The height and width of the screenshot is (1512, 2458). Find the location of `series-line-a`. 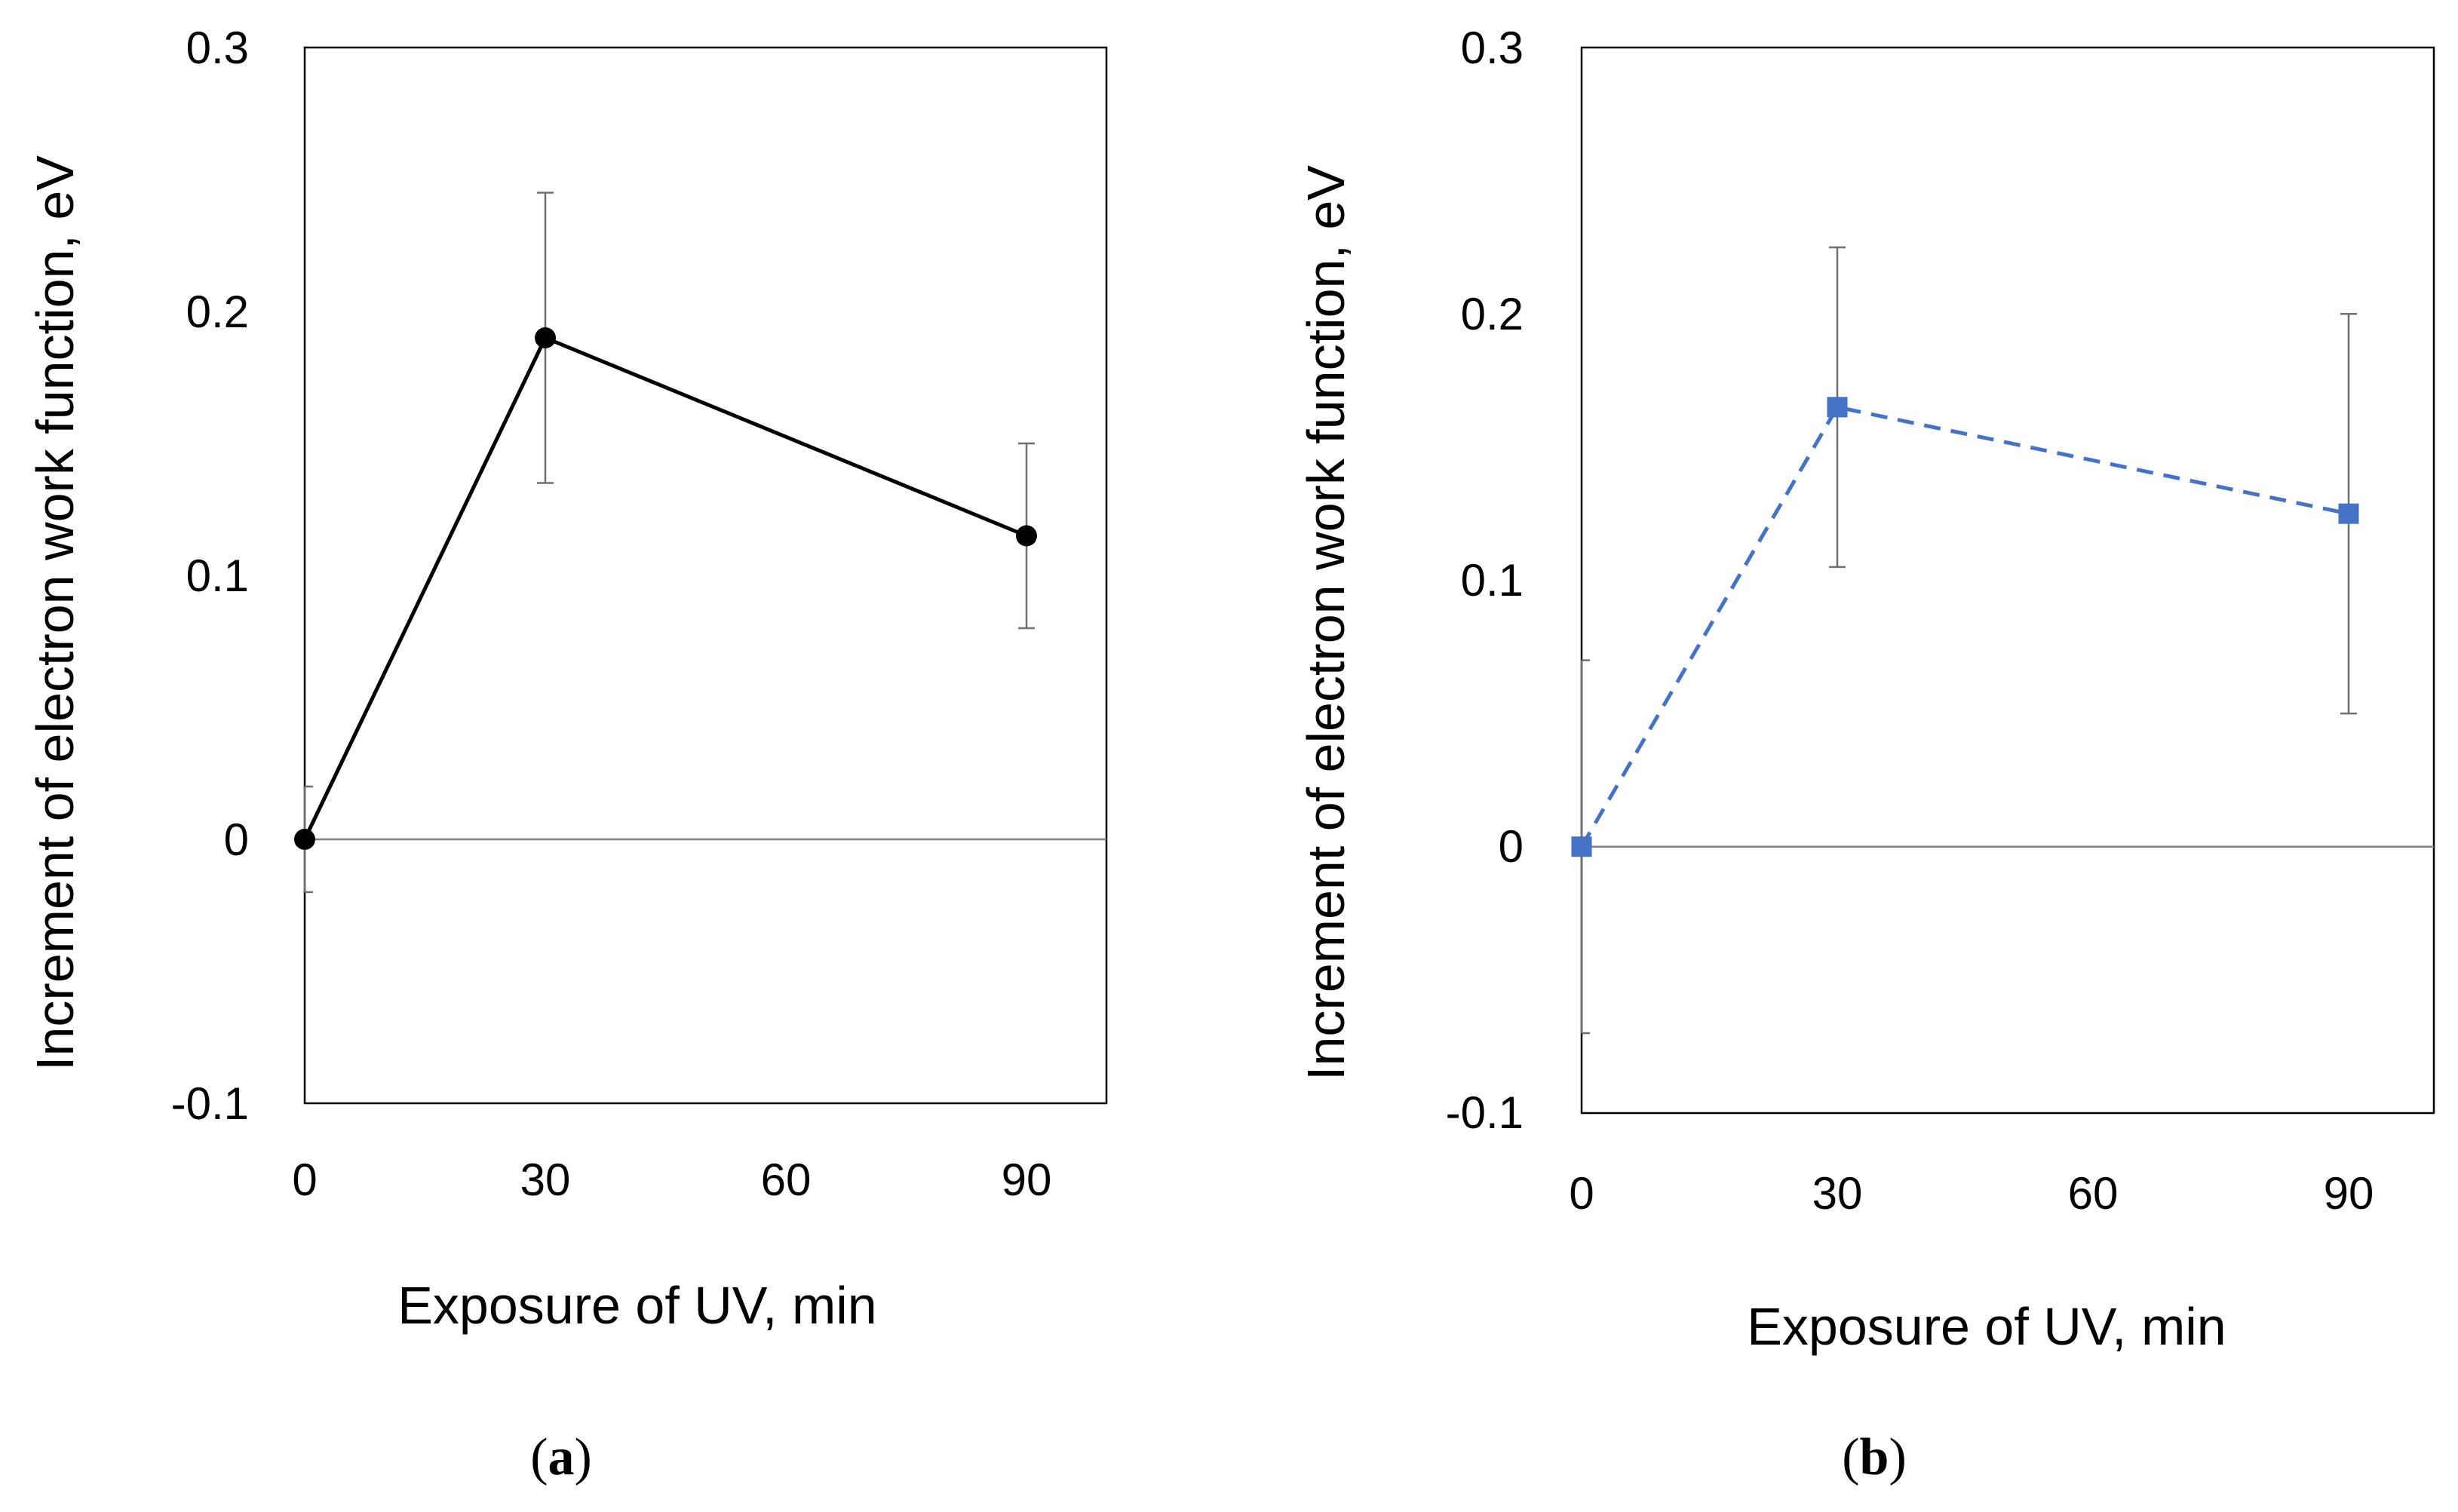

series-line-a is located at coordinates (664, 588).